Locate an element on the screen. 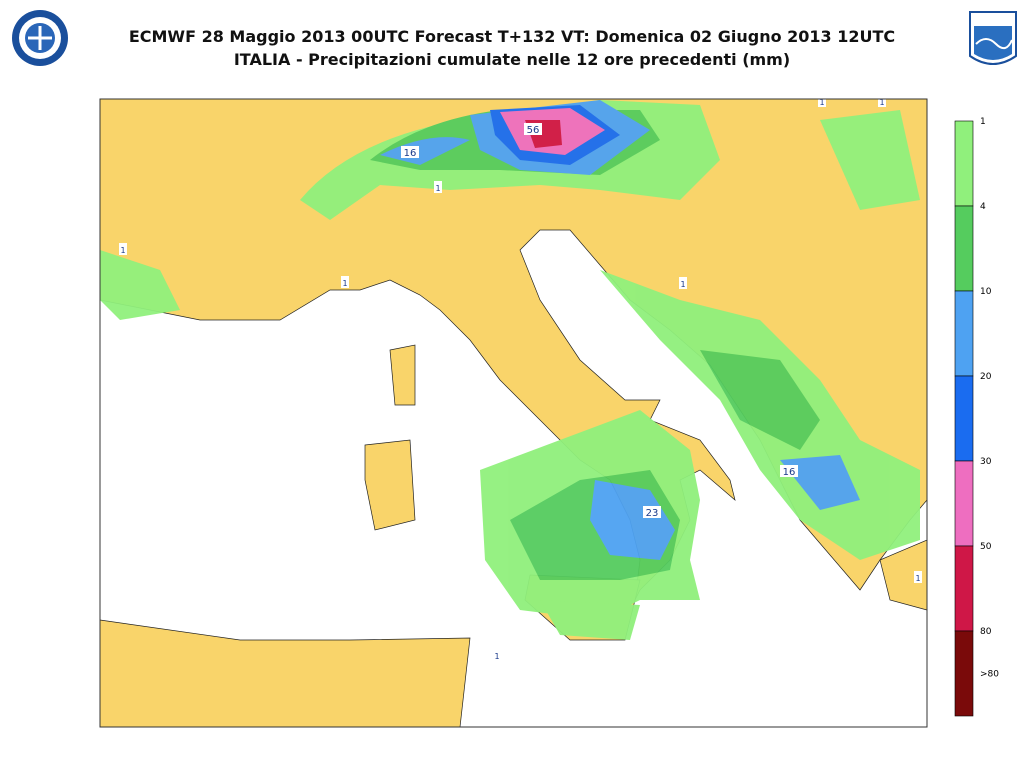 This screenshot has height=768, width=1024. colorbar-label: 20 is located at coordinates (986, 377).